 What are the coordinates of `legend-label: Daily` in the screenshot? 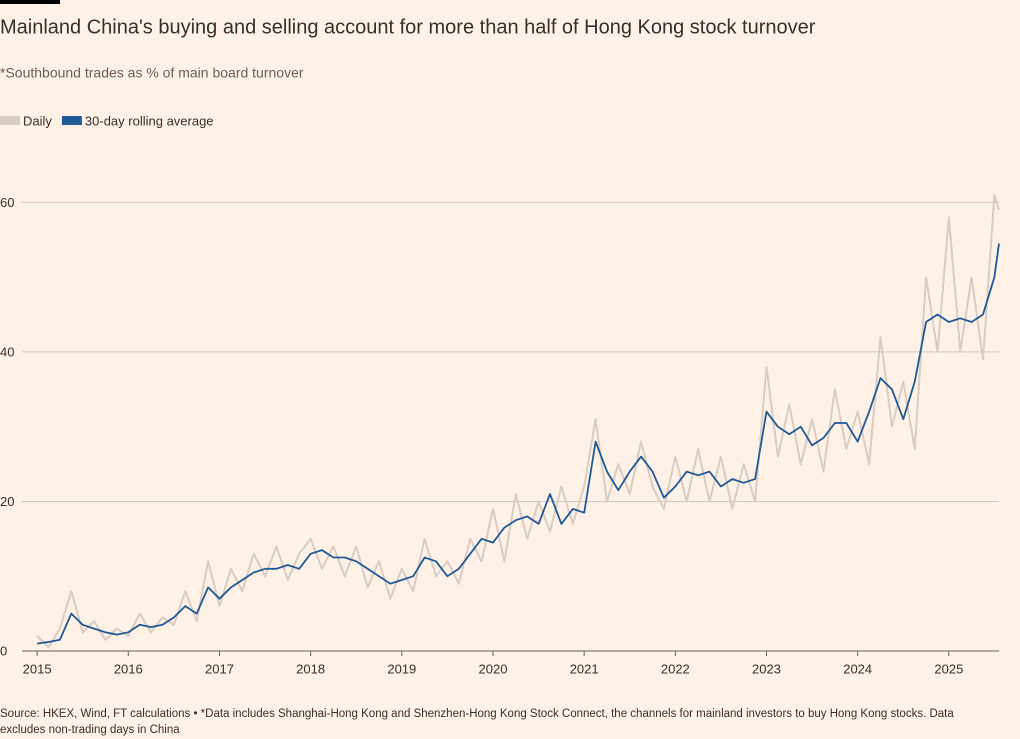 It's located at (37, 120).